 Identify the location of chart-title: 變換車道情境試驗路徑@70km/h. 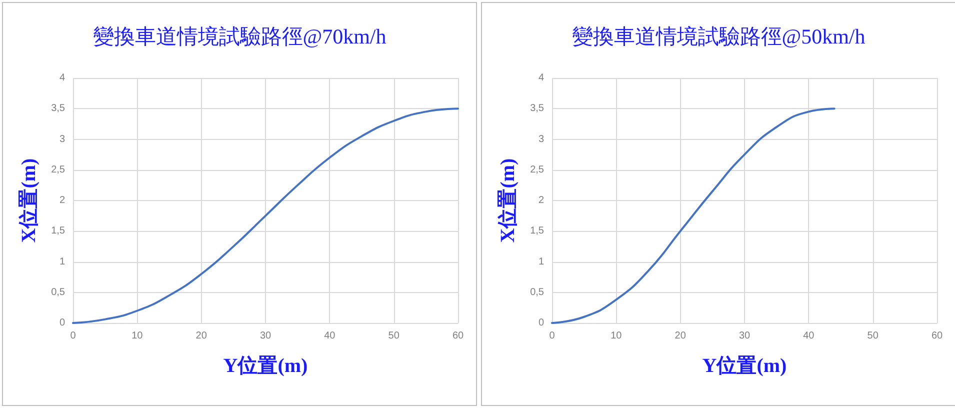
(239, 36).